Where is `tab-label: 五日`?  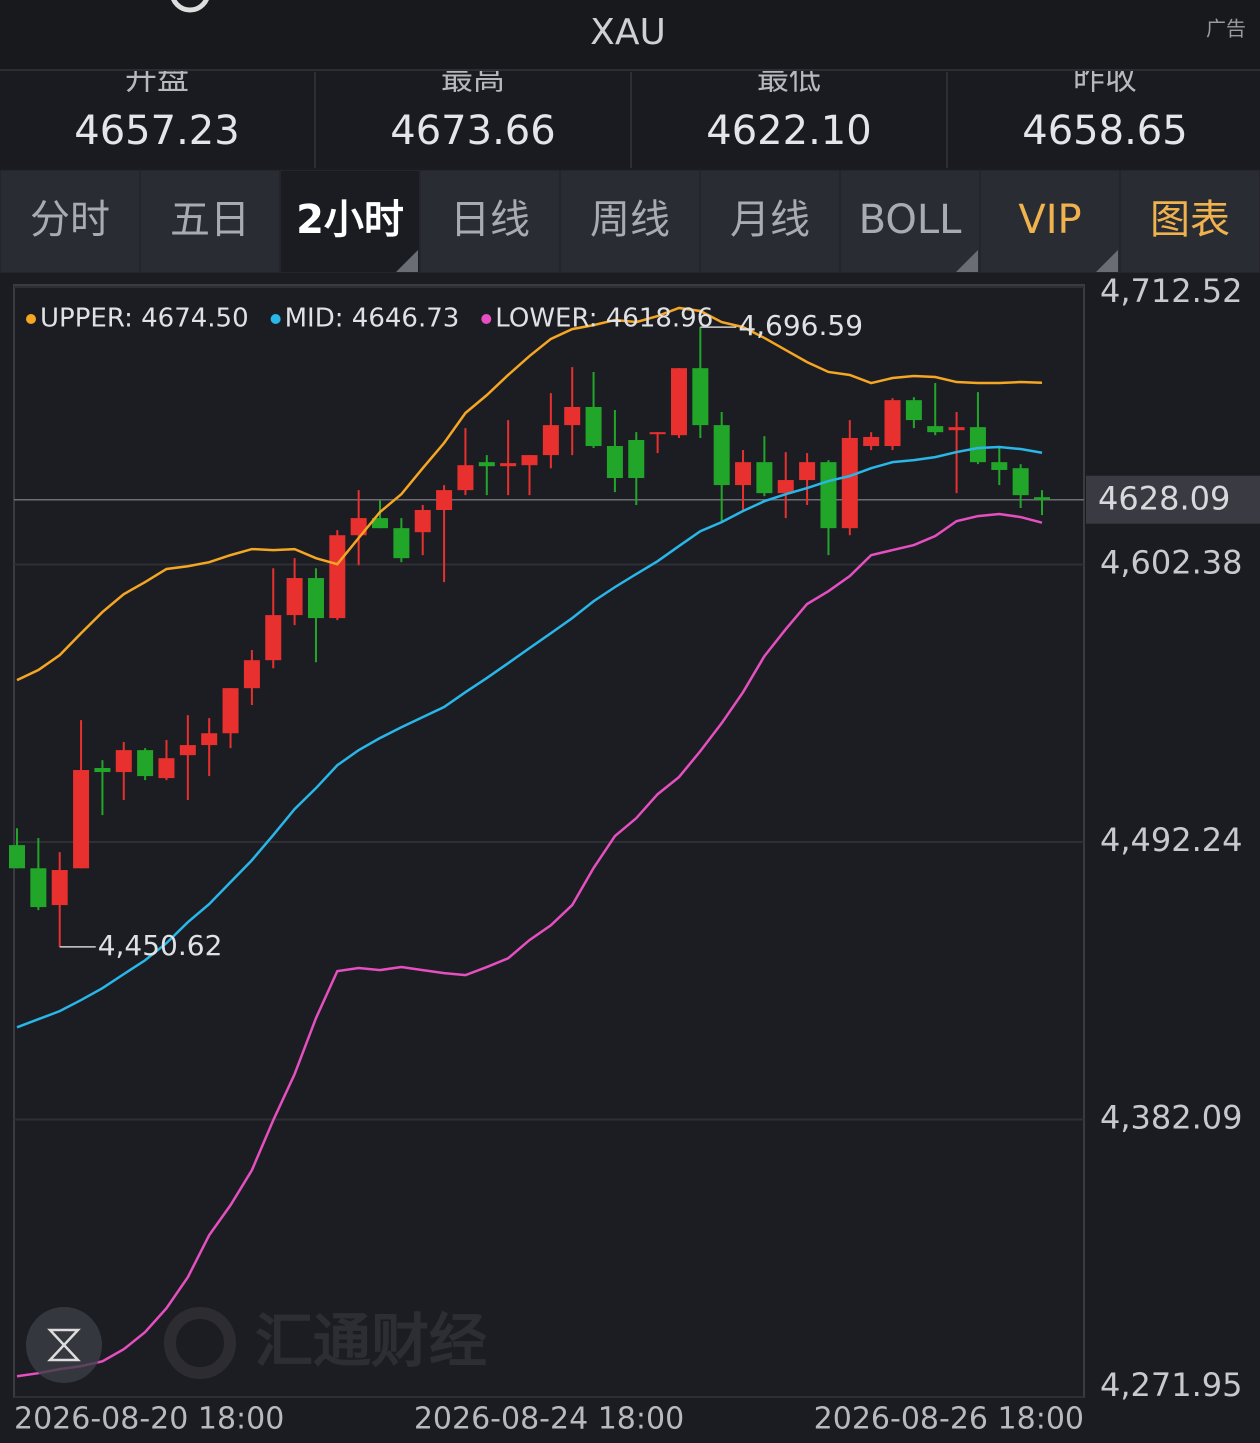 tab-label: 五日 is located at coordinates (210, 220).